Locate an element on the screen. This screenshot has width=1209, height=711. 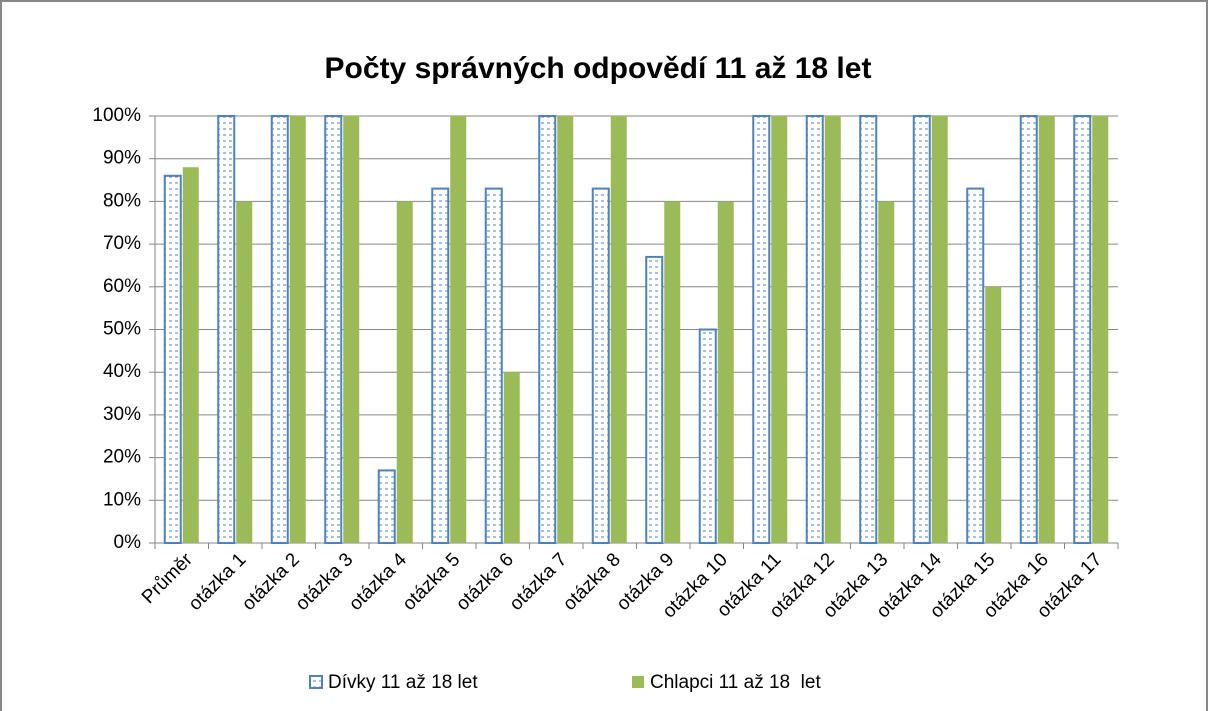
y-tick-label: 80% is located at coordinates (122, 200).